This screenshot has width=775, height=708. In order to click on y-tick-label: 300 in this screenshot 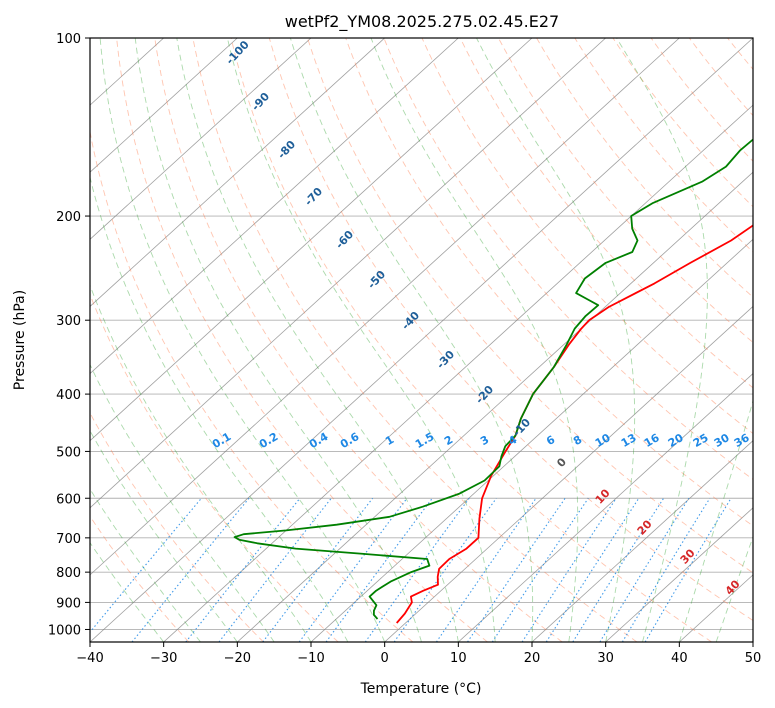, I will do `click(68, 321)`.